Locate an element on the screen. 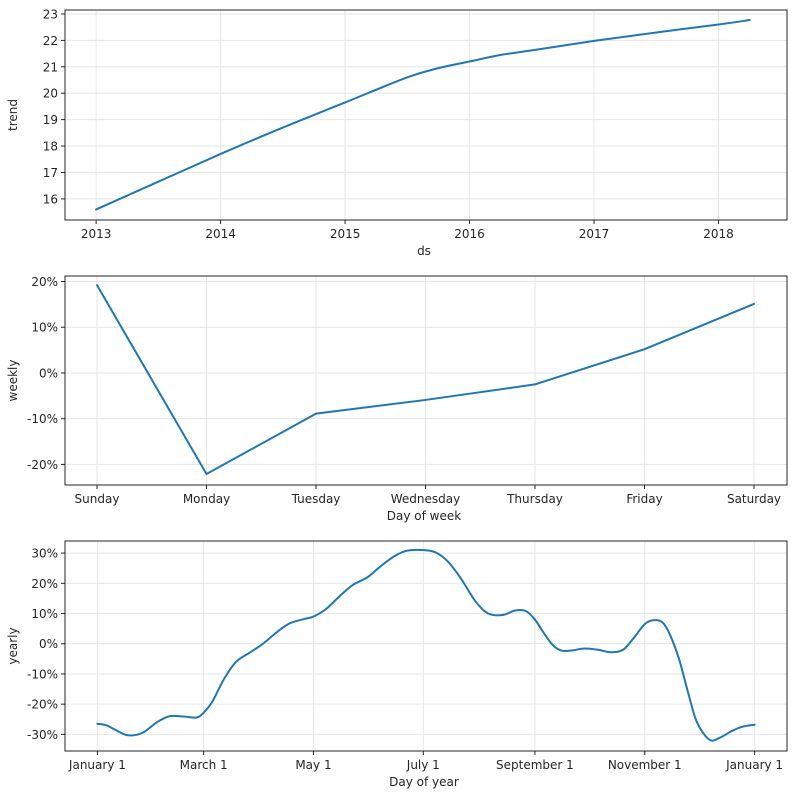 The image size is (798, 793). weekly-y-tick-label: 10% is located at coordinates (44, 328).